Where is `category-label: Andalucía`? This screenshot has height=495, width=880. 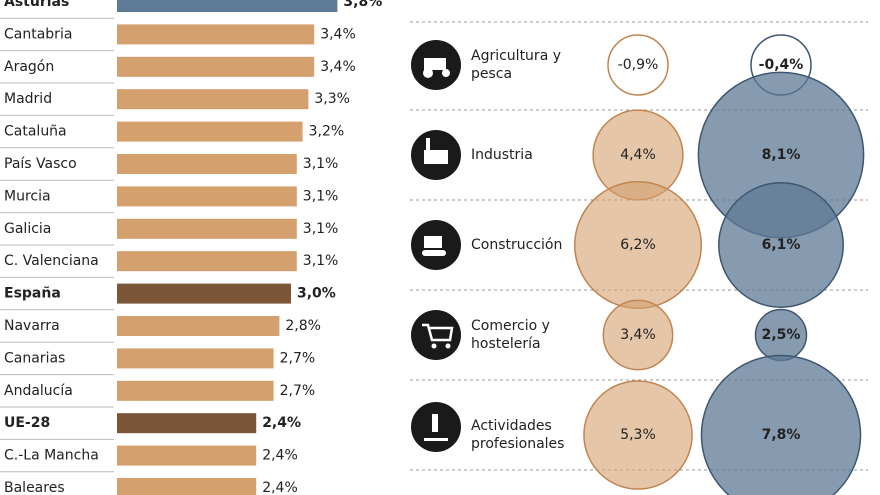 category-label: Andalucía is located at coordinates (38, 391).